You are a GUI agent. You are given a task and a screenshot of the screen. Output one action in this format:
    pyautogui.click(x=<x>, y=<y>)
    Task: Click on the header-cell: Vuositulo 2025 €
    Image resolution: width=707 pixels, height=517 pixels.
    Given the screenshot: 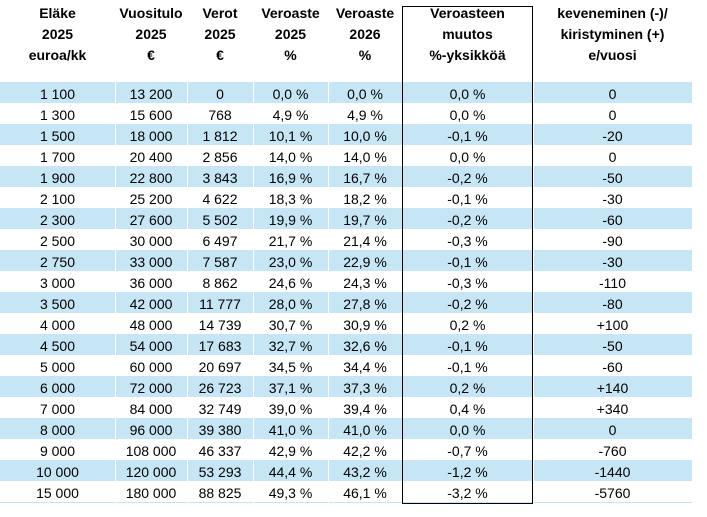 What is the action you would take?
    pyautogui.click(x=151, y=35)
    